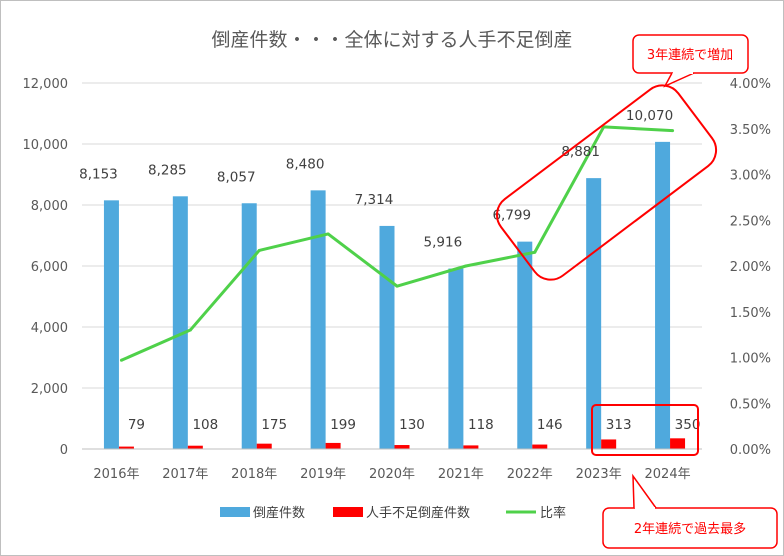  Describe the element at coordinates (461, 474) in the screenshot. I see `x-tick-label: 2021年` at that location.